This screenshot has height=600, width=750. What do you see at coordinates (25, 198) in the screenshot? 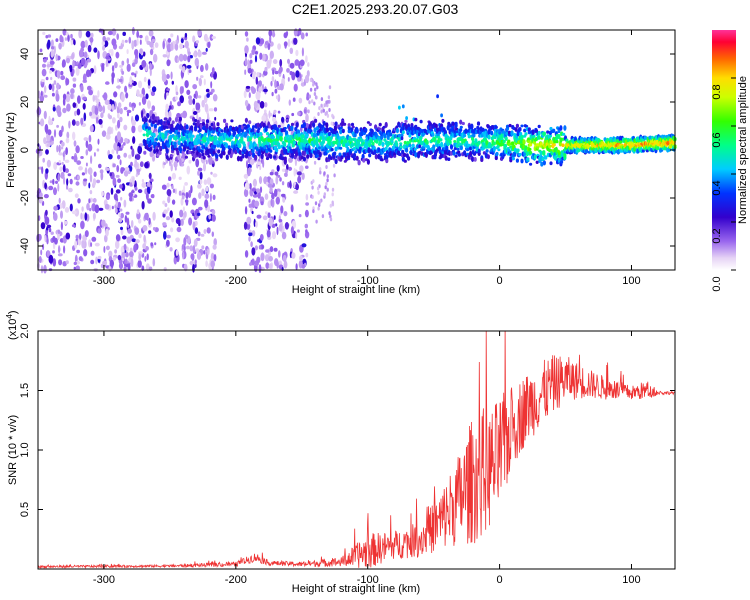
I see `y-tick-label: -20` at bounding box center [25, 198].